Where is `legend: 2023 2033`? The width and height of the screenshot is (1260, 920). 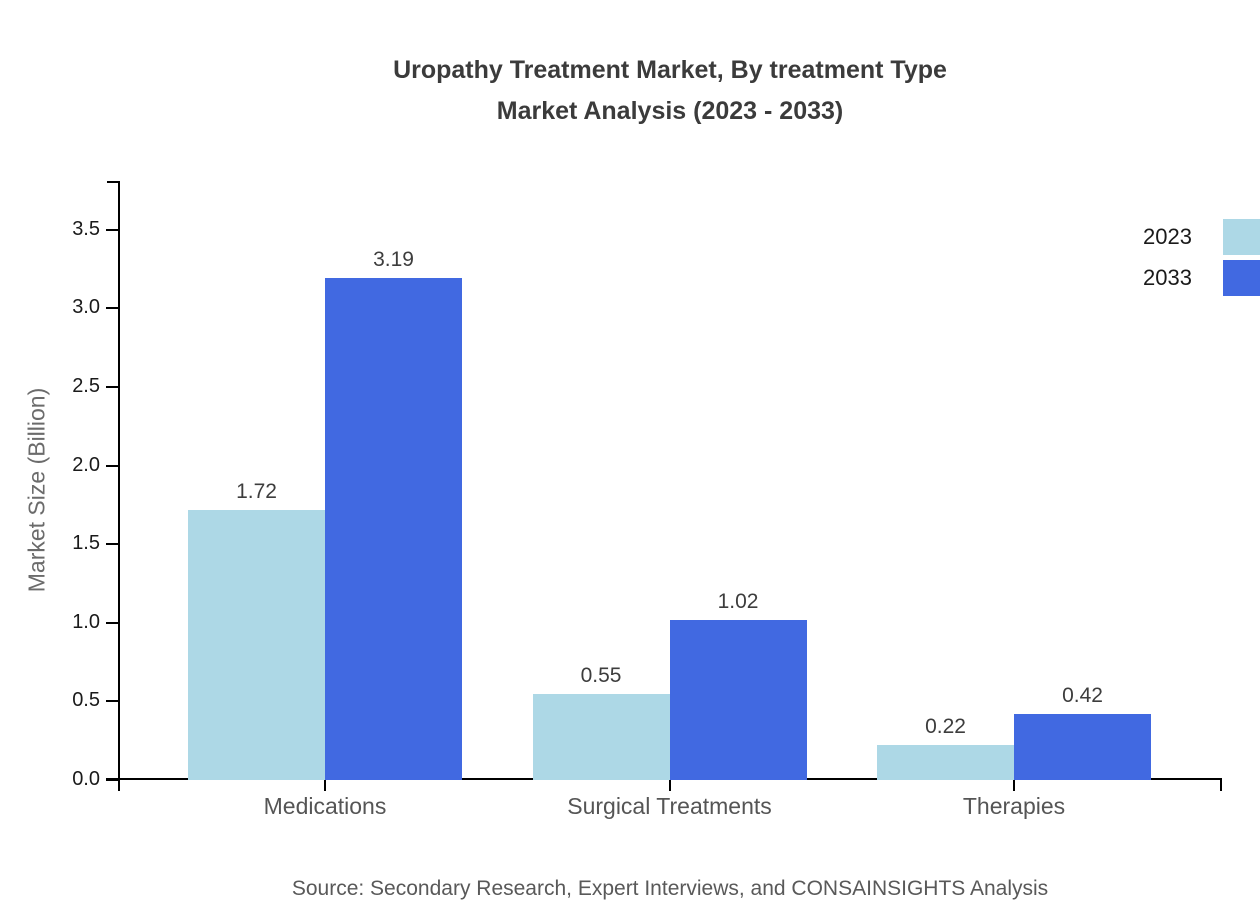 legend: 2023 2033 is located at coordinates (1201, 260).